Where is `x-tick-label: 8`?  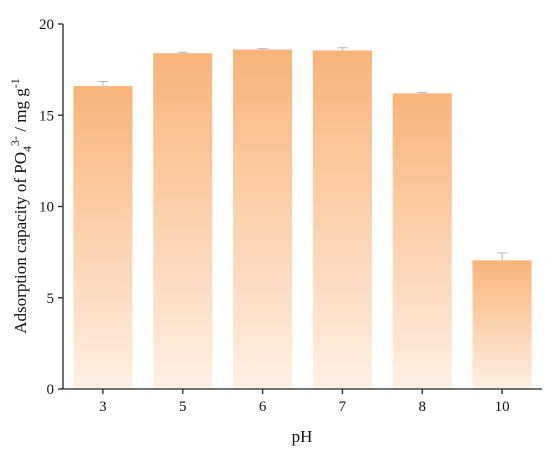 x-tick-label: 8 is located at coordinates (423, 407).